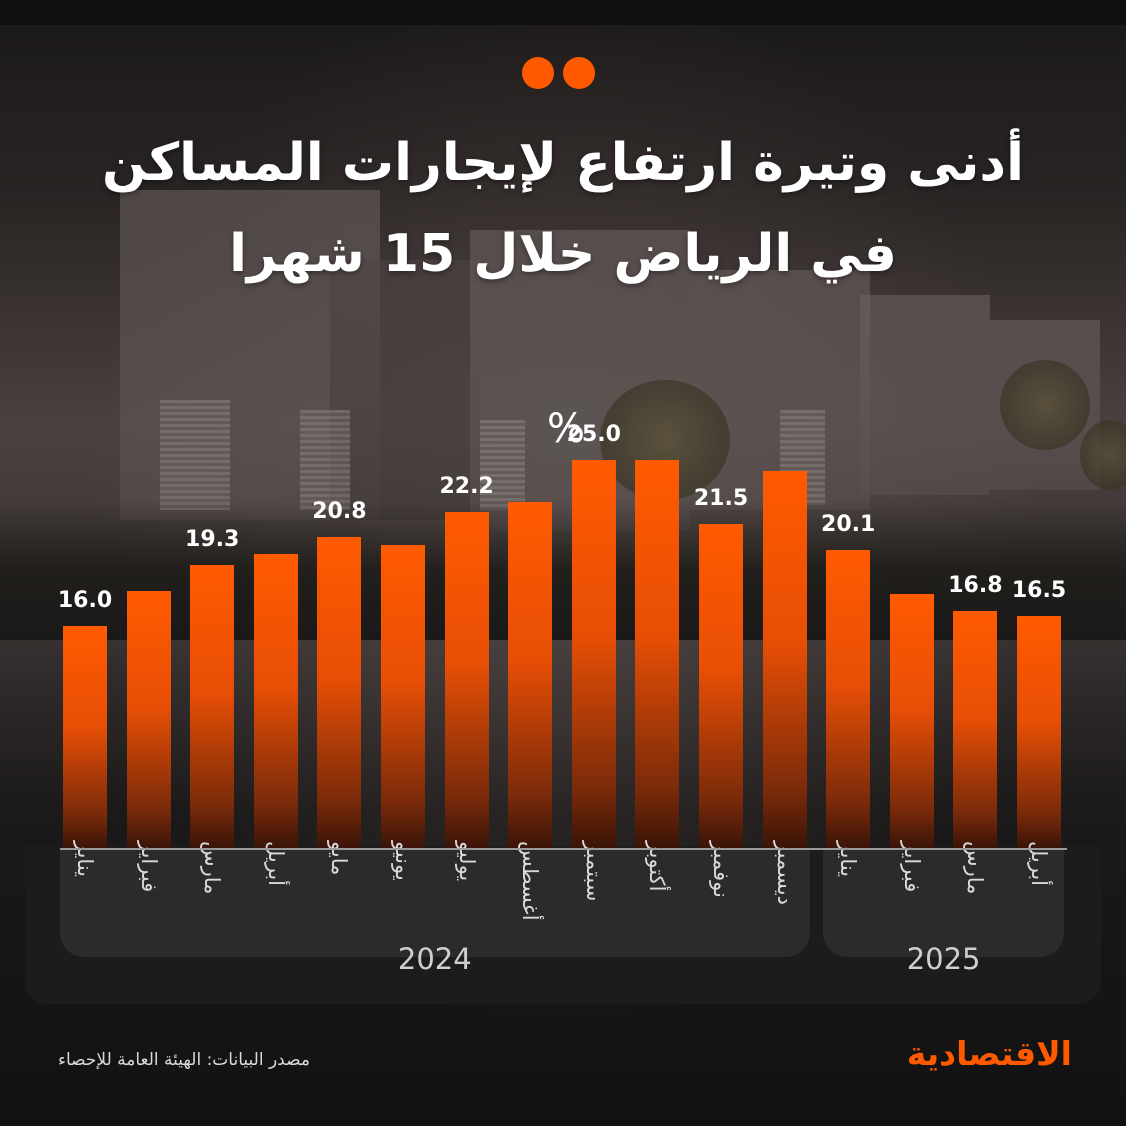  I want to click on year-label: 2025, so click(943, 959).